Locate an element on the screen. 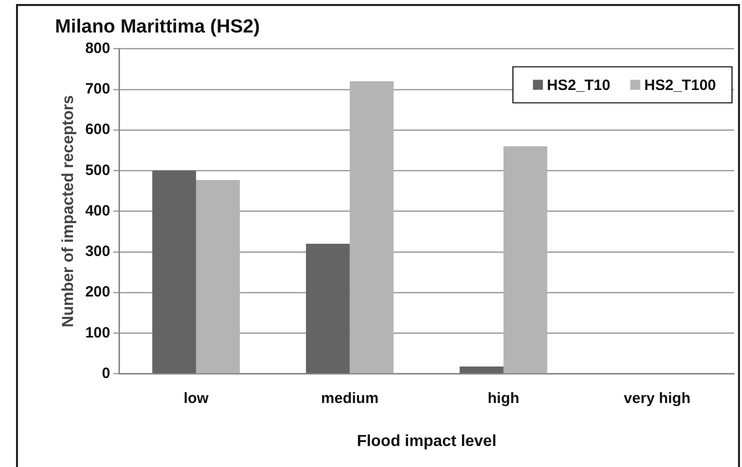 The height and width of the screenshot is (467, 742). y-tick-label: 800 is located at coordinates (97, 48).